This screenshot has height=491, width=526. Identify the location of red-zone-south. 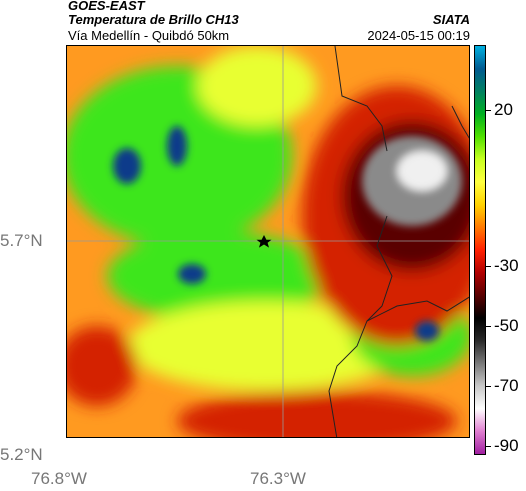
(317, 414).